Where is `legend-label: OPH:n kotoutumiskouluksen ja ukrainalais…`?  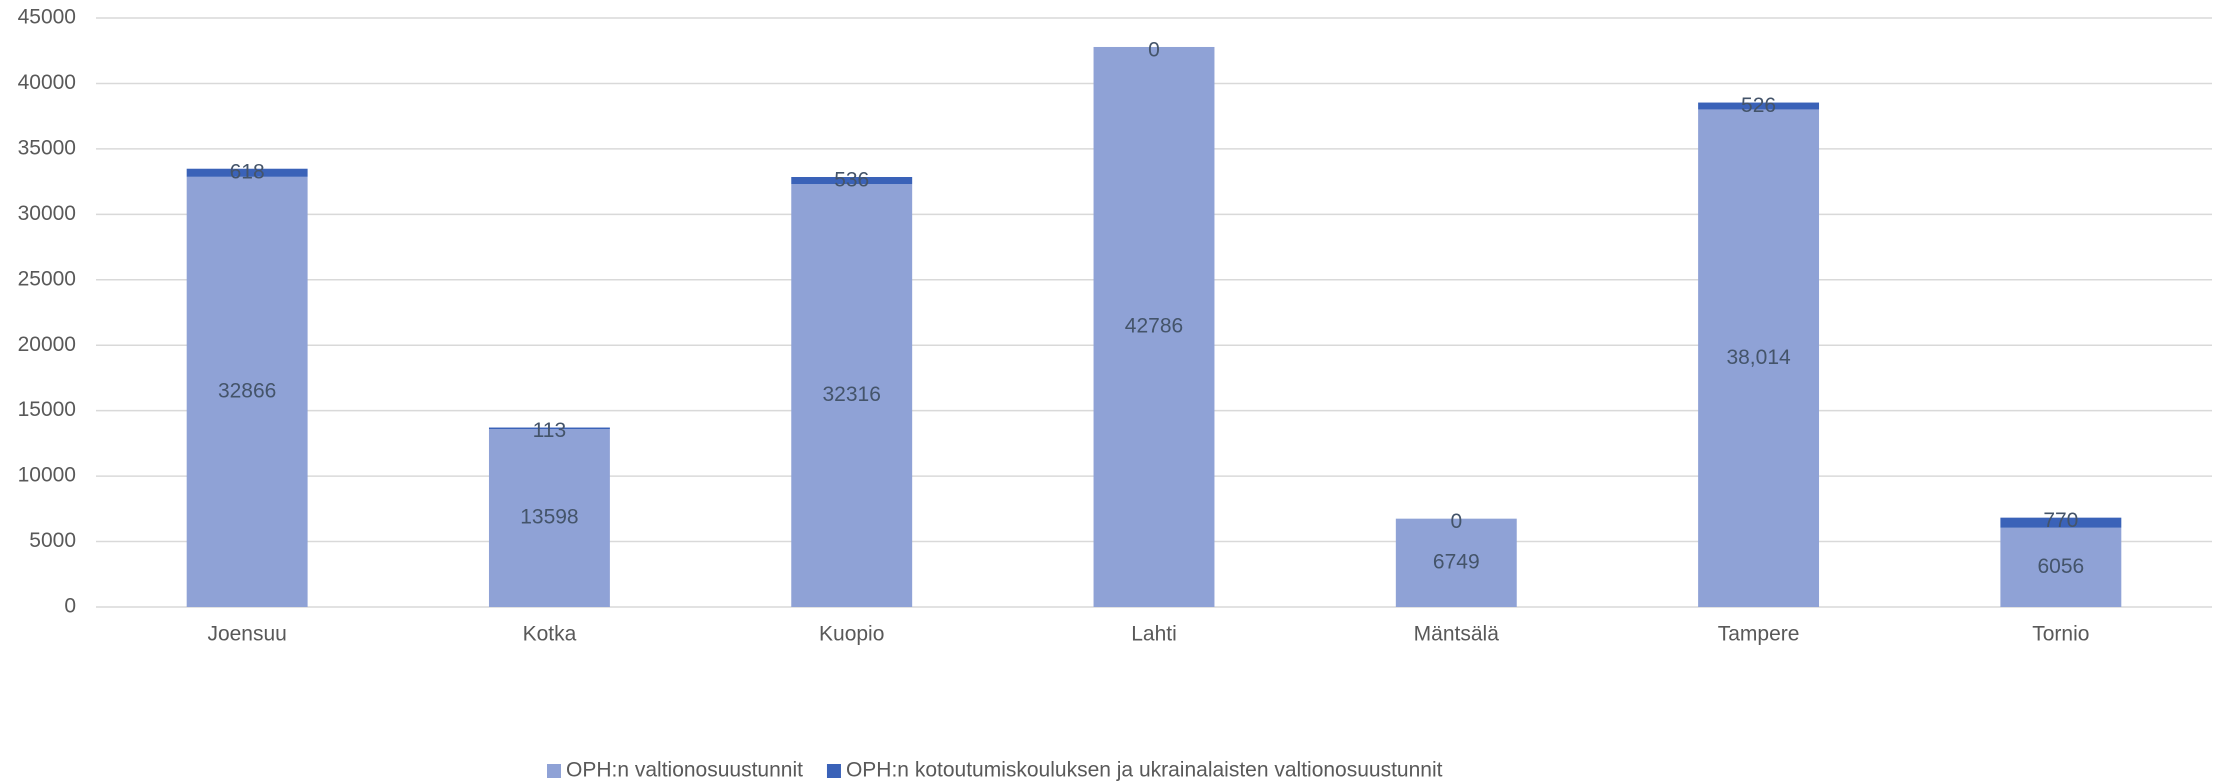
legend-label: OPH:n kotoutumiskouluksen ja ukrainalais… is located at coordinates (1144, 770).